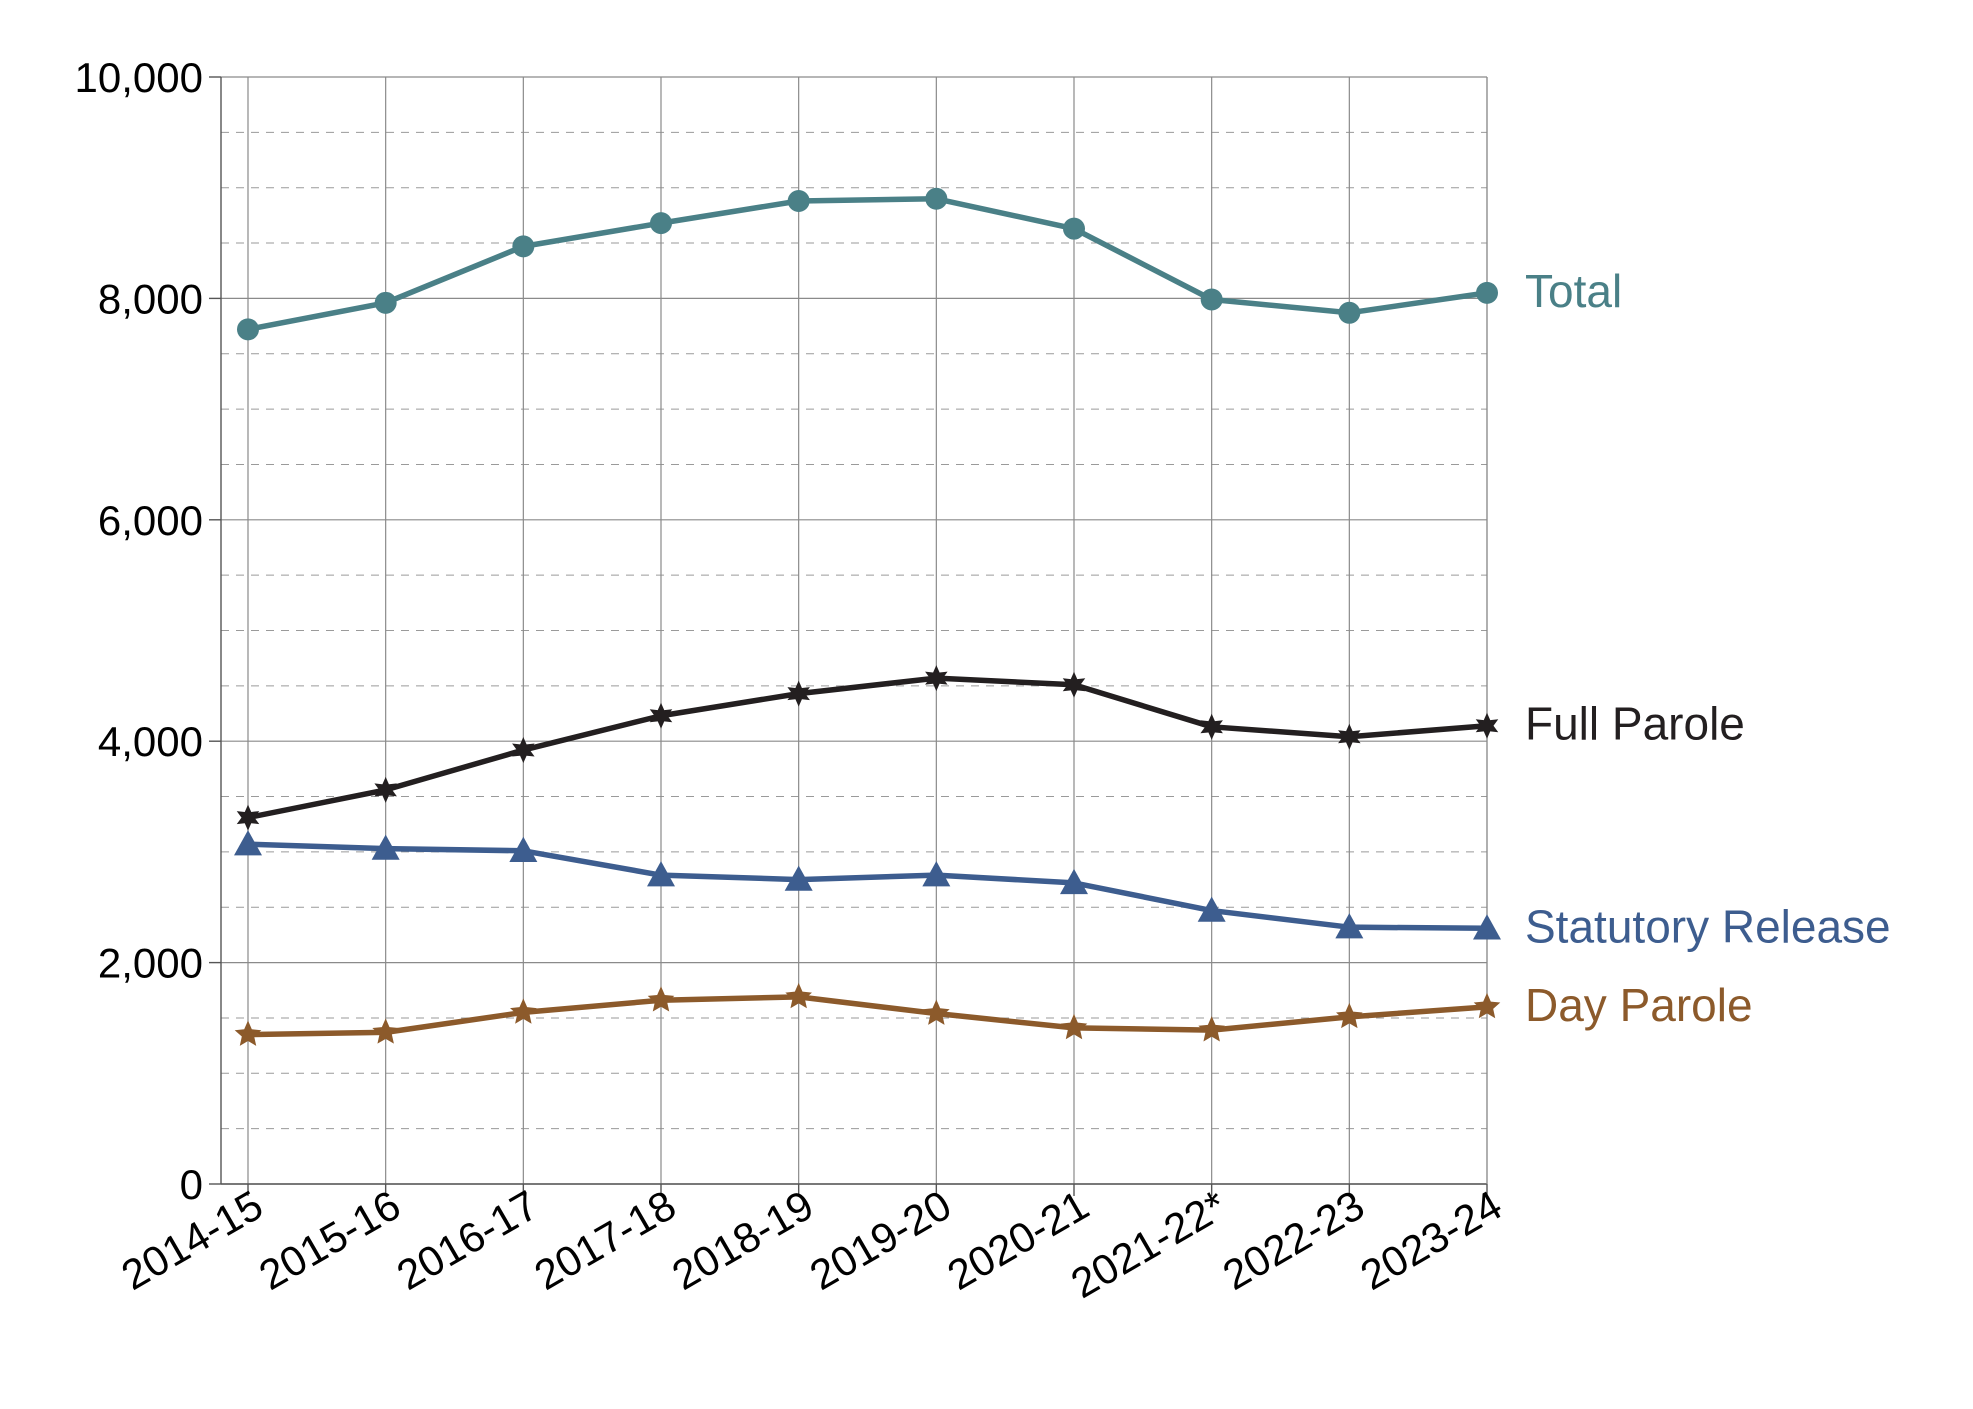  Describe the element at coordinates (1148, 1244) in the screenshot. I see `x-tick-label: 2021-22*` at that location.